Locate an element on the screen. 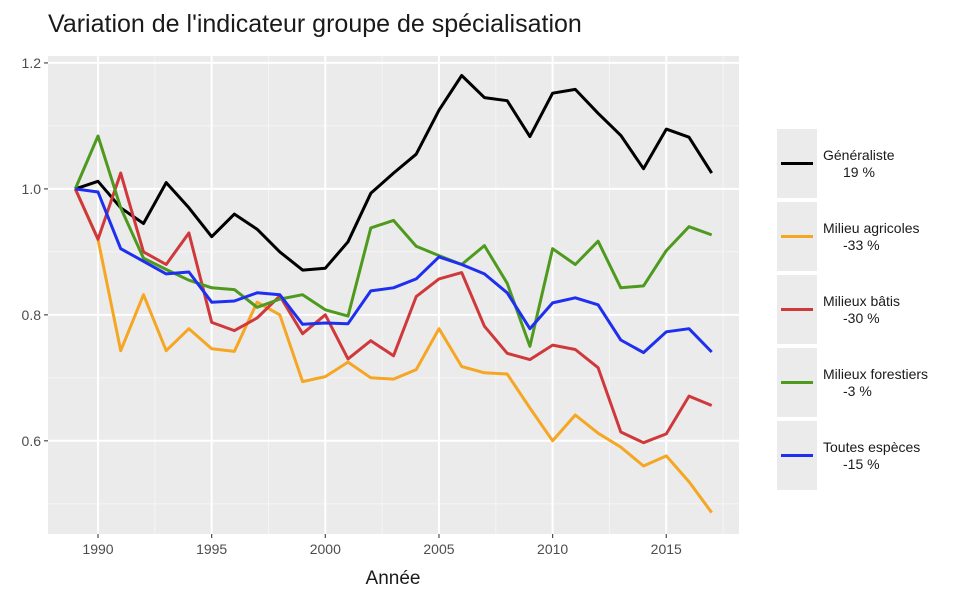 Image resolution: width=966 pixels, height=596 pixels. x-axis-title: Année is located at coordinates (393, 578).